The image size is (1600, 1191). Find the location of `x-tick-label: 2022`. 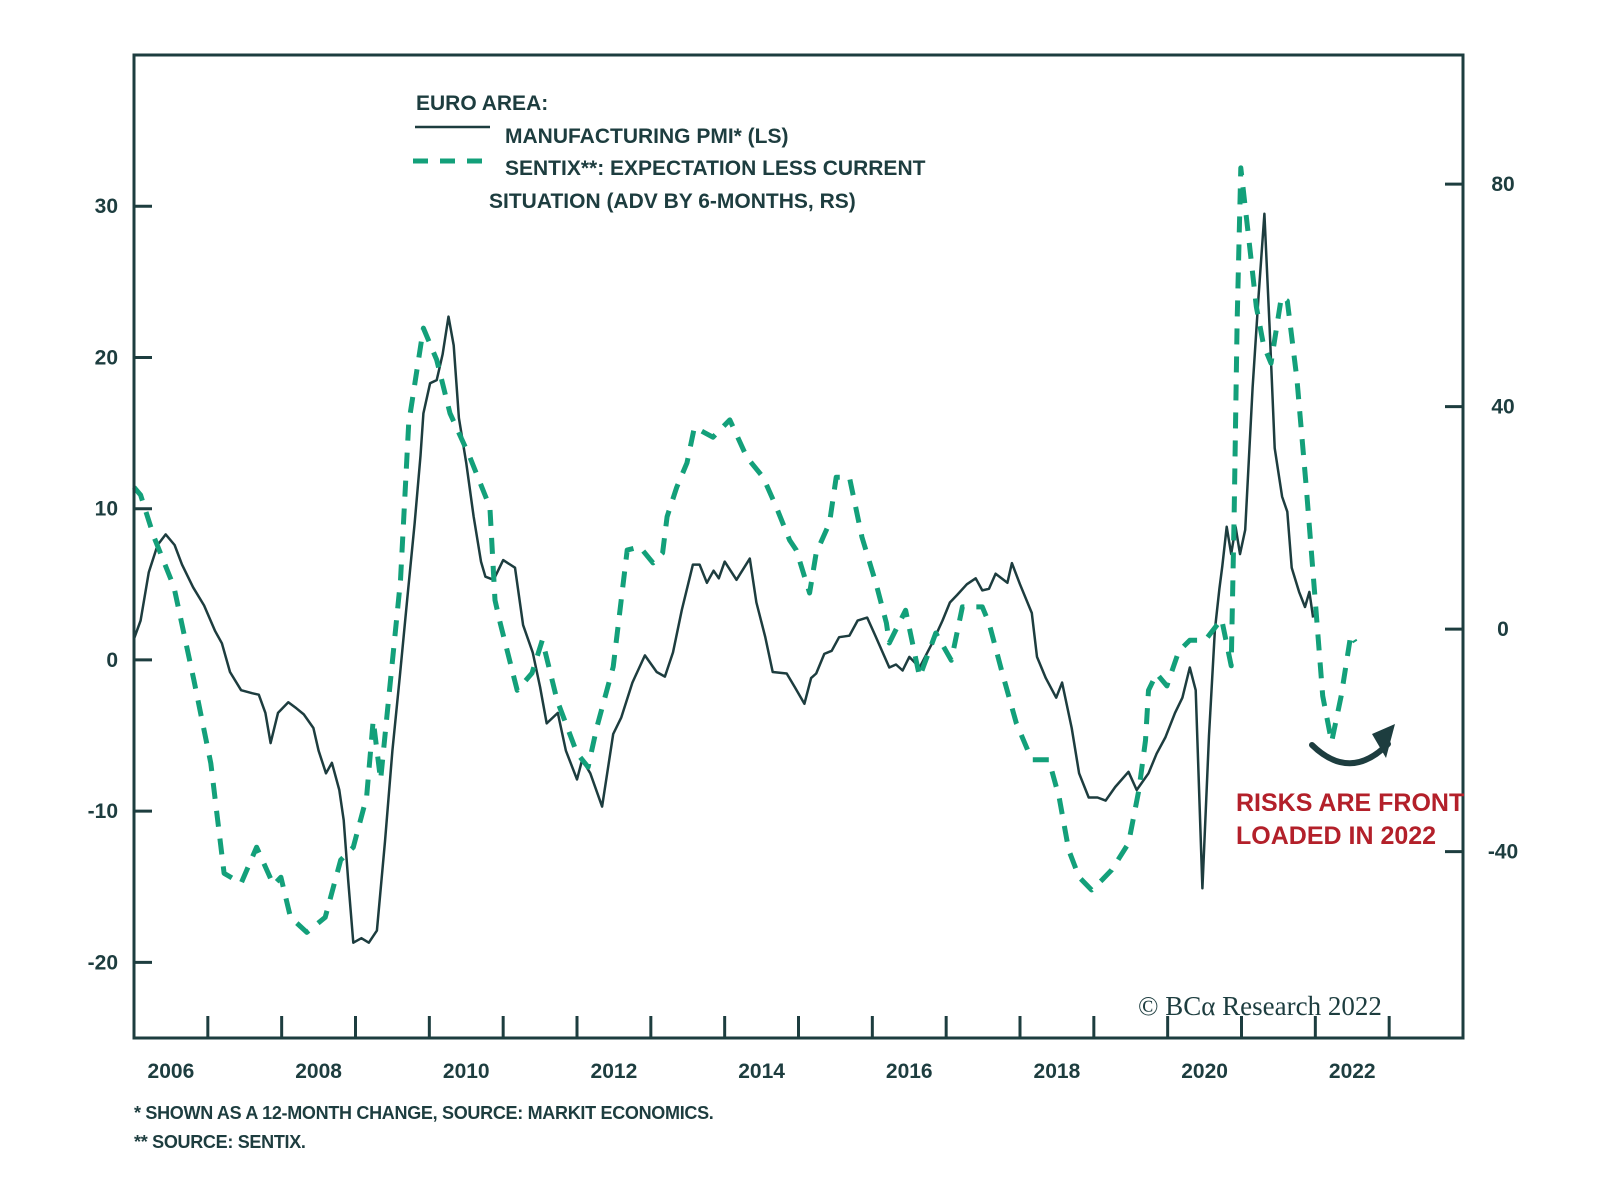

x-tick-label: 2022 is located at coordinates (1352, 1071).